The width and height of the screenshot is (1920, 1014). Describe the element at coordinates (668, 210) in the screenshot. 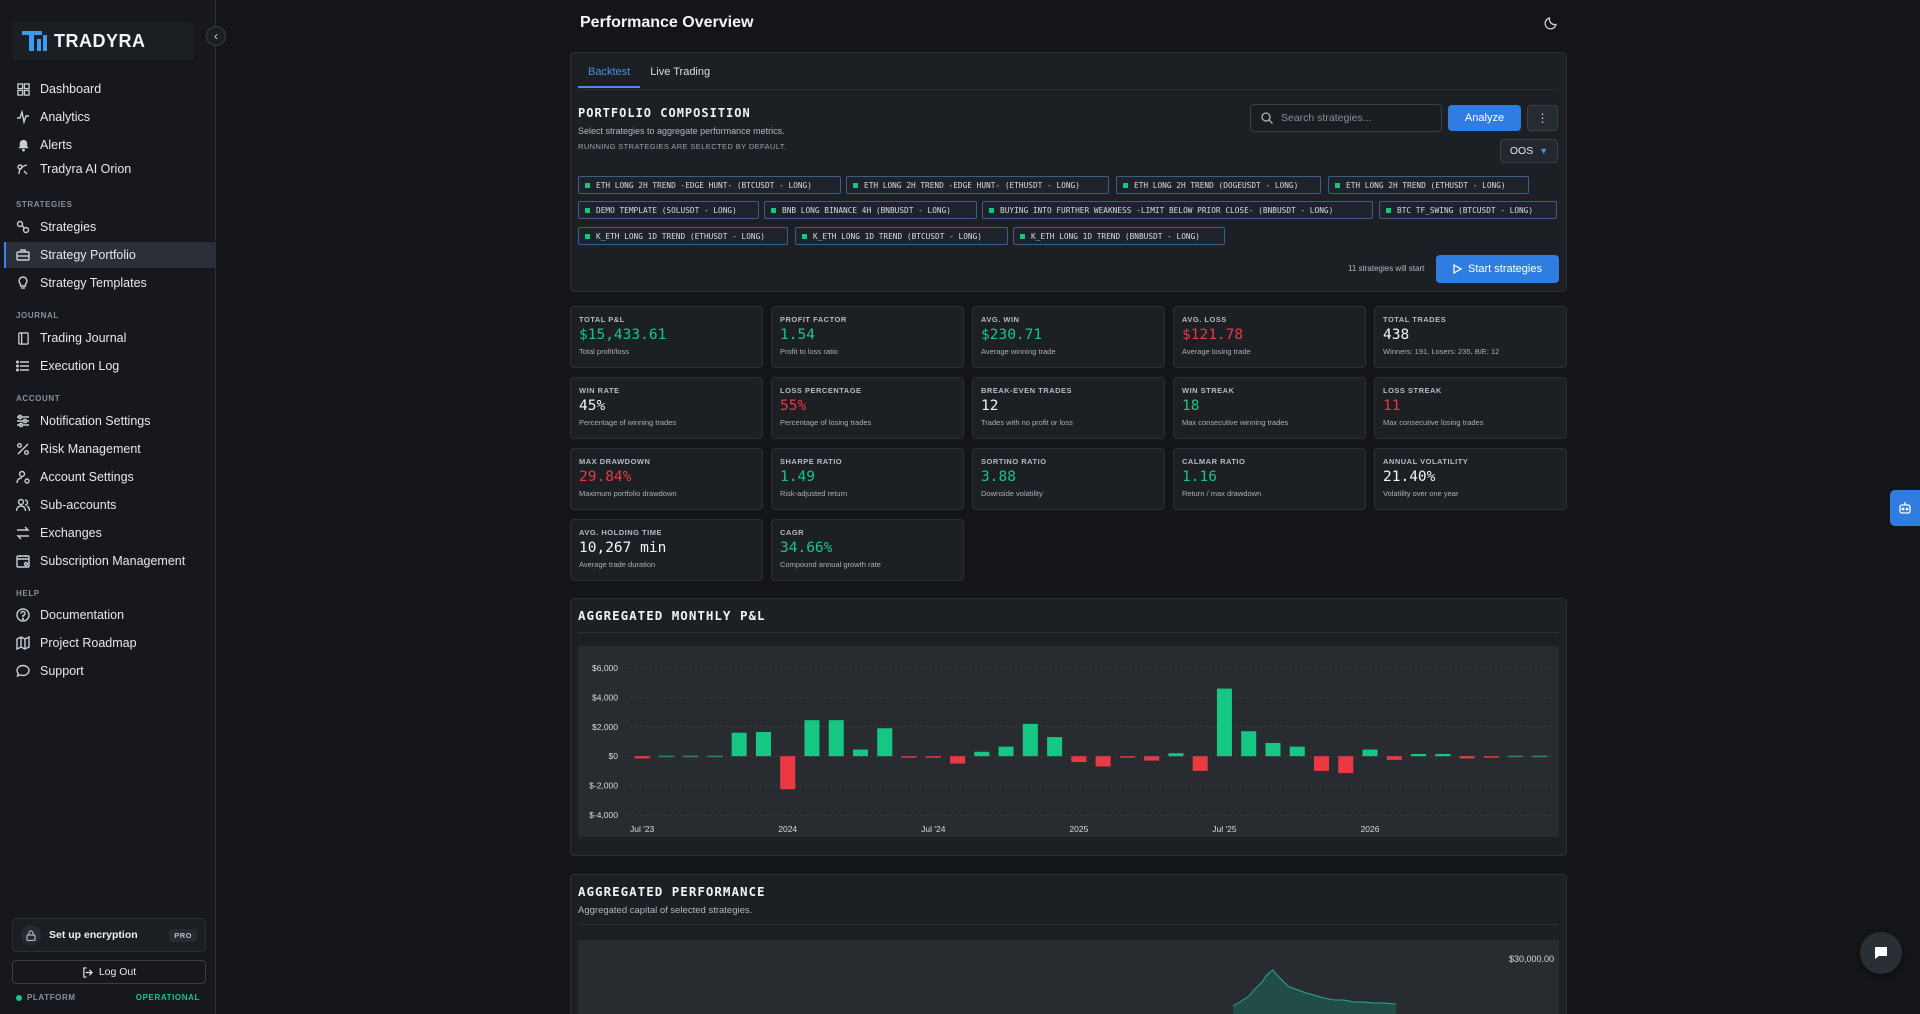

I see `strategy-chip: DEMO TEMPLATE (SOLUSDT - LONG)` at that location.